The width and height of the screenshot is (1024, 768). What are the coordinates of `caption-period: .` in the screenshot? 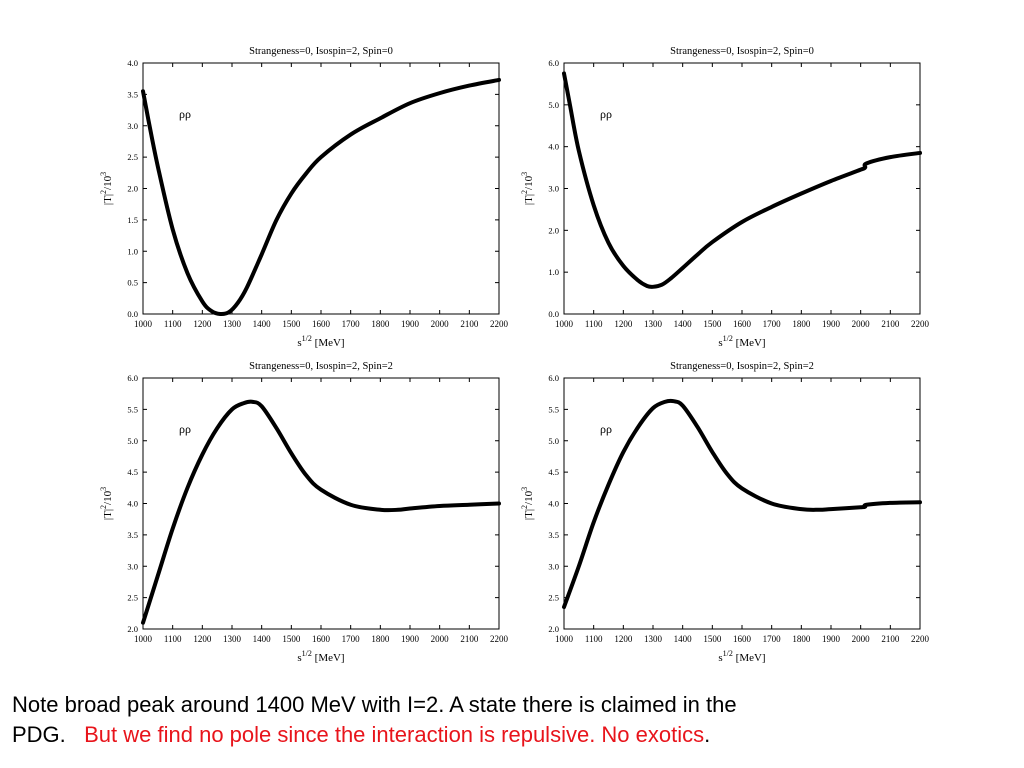 It's located at (707, 734).